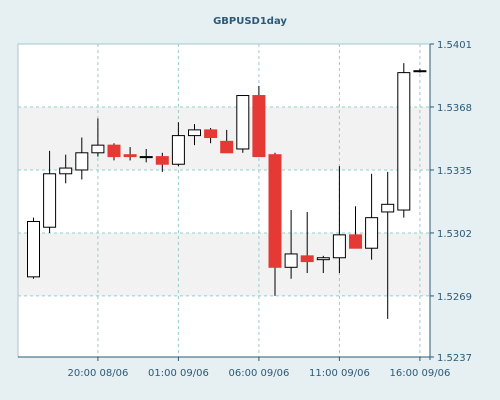 This screenshot has height=400, width=500. Describe the element at coordinates (258, 373) in the screenshot. I see `x-tick-label: 06:00 09/06` at that location.